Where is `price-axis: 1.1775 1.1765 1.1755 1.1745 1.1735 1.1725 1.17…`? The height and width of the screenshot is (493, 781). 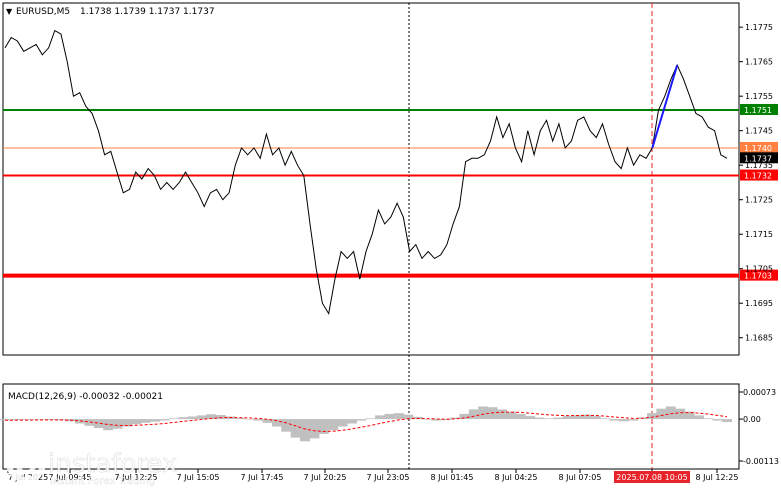 price-axis: 1.1775 1.1765 1.1755 1.1745 1.1735 1.1725 1.17… is located at coordinates (756, 183).